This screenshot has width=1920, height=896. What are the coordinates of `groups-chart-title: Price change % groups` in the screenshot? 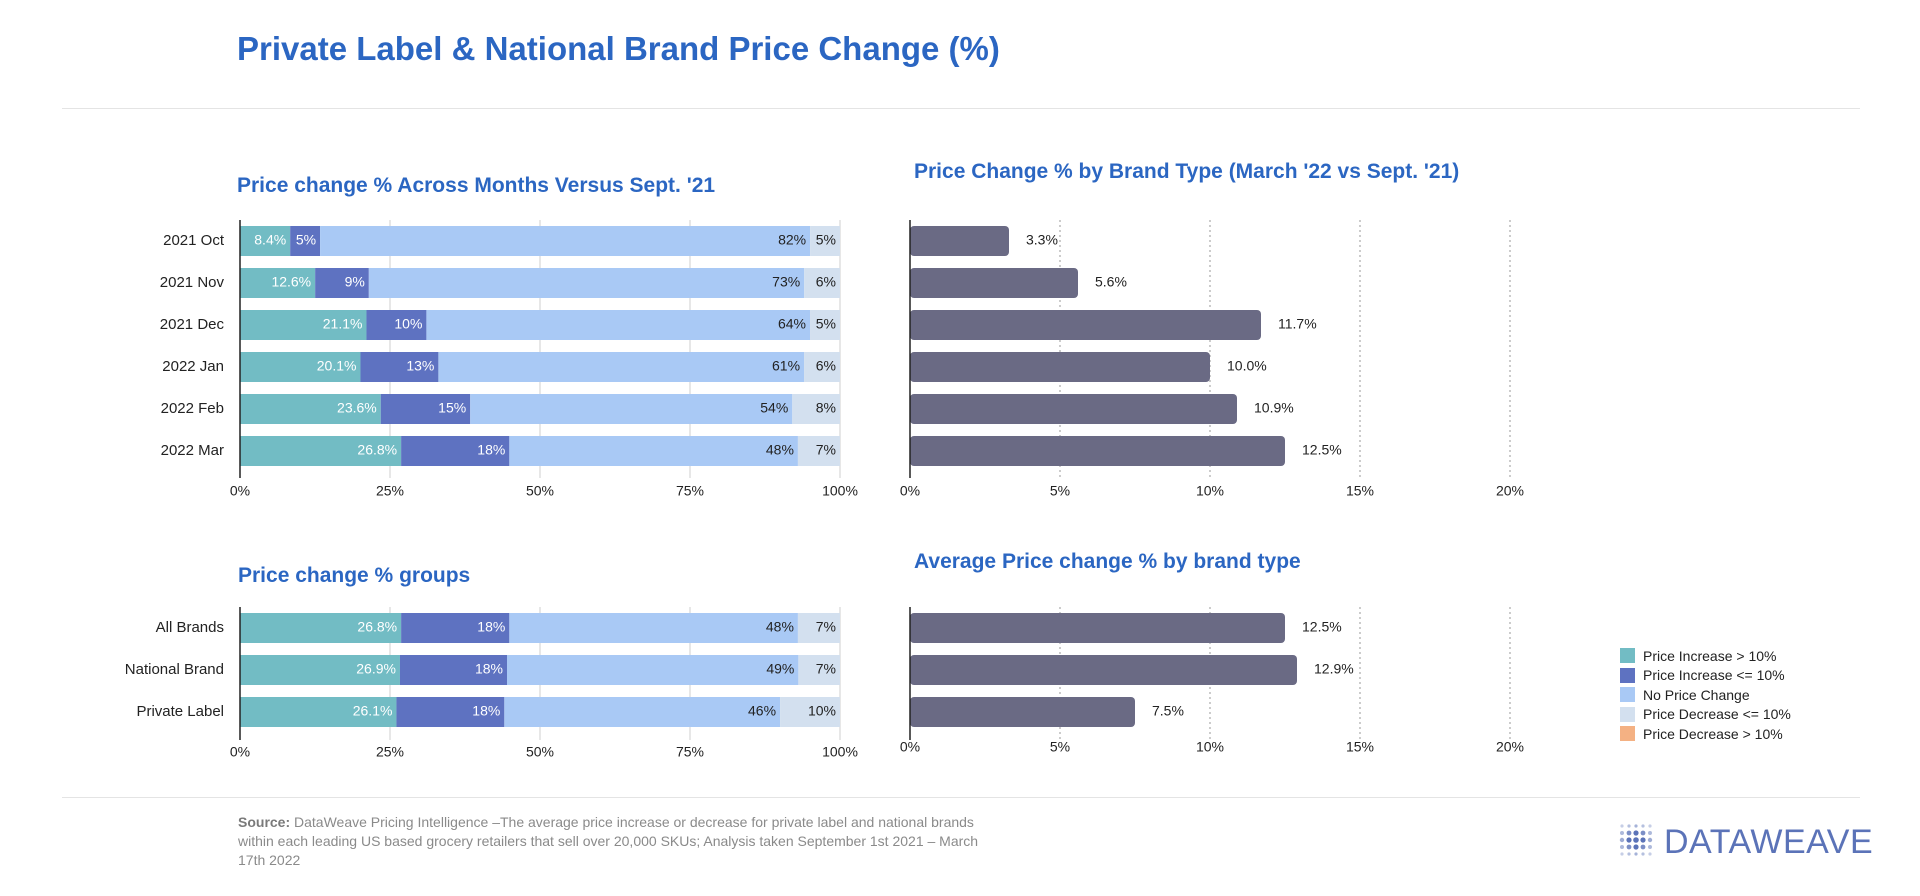 It's located at (354, 575).